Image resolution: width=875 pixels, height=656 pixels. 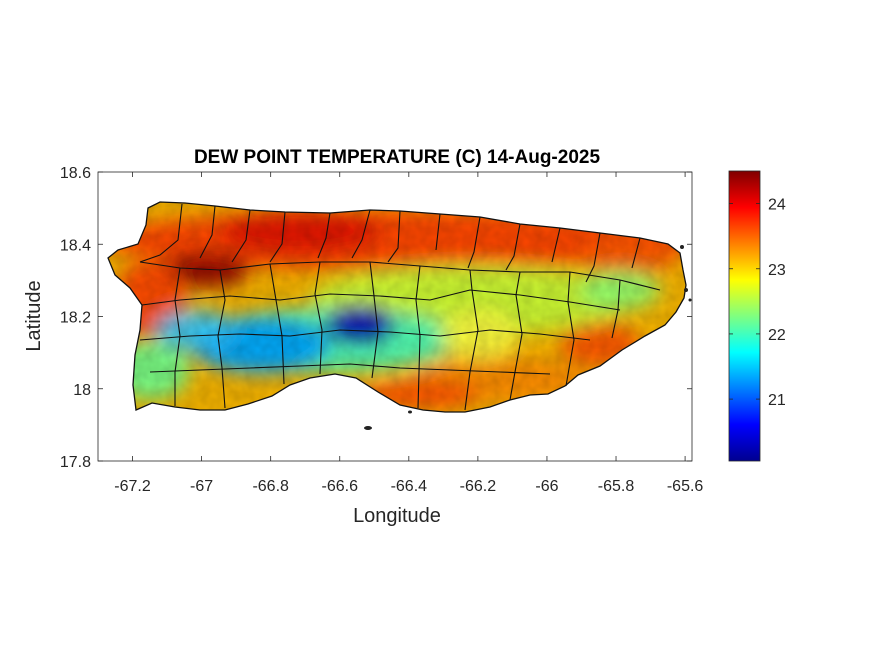 What do you see at coordinates (340, 486) in the screenshot?
I see `x-tick-label: -66.6` at bounding box center [340, 486].